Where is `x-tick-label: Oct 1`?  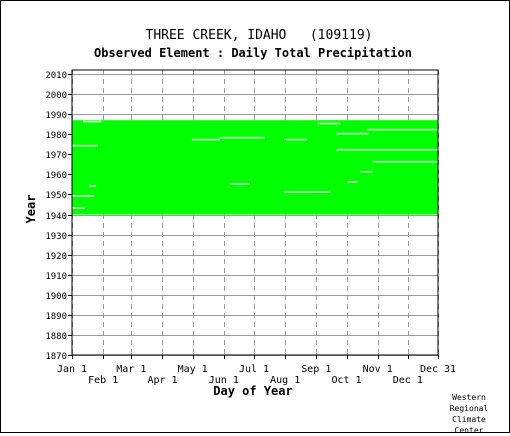
x-tick-label: Oct 1 is located at coordinates (346, 380).